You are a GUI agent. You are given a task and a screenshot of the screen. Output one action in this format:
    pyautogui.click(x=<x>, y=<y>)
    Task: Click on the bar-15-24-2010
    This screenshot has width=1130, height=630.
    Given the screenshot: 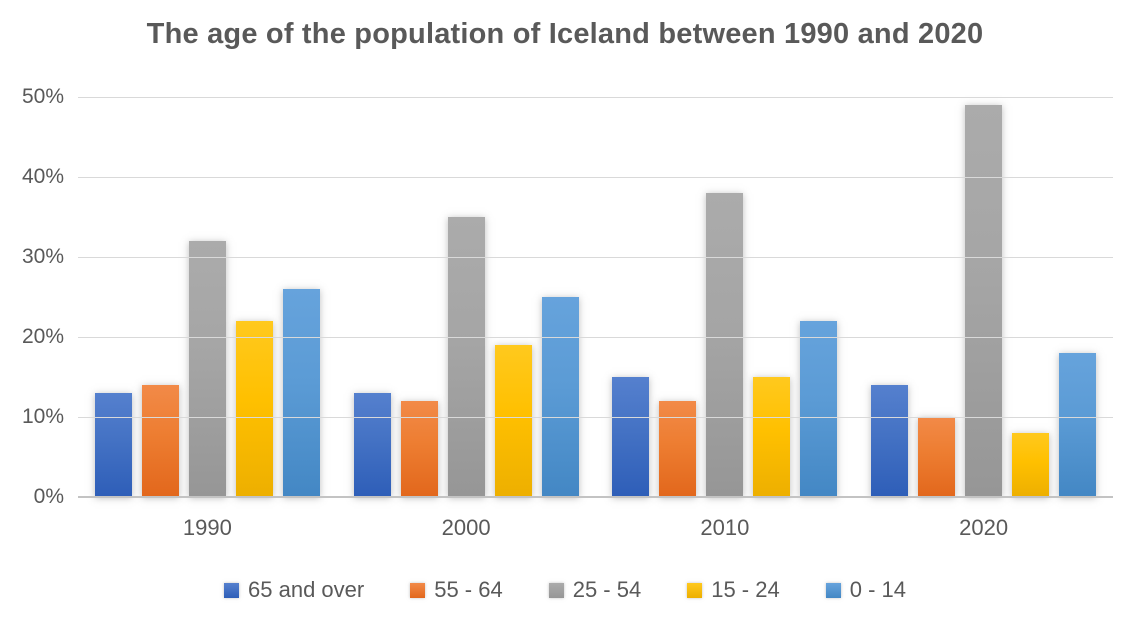 What is the action you would take?
    pyautogui.click(x=772, y=437)
    